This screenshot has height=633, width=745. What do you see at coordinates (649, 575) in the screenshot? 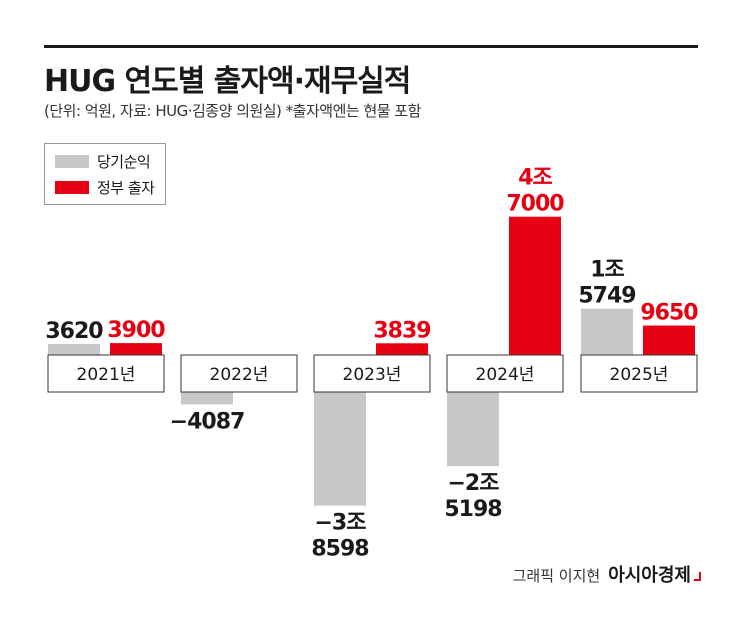
I see `credit-brand: 아시아경제` at bounding box center [649, 575].